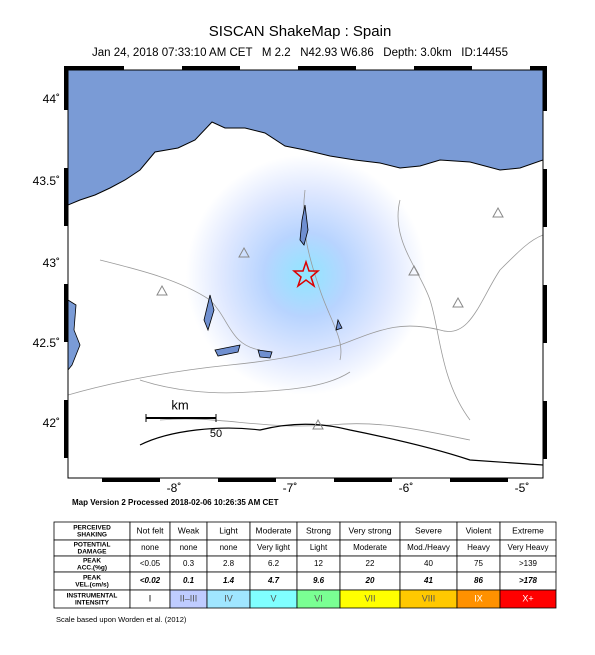 The width and height of the screenshot is (595, 655). I want to click on lon-label: -5˚, so click(522, 488).